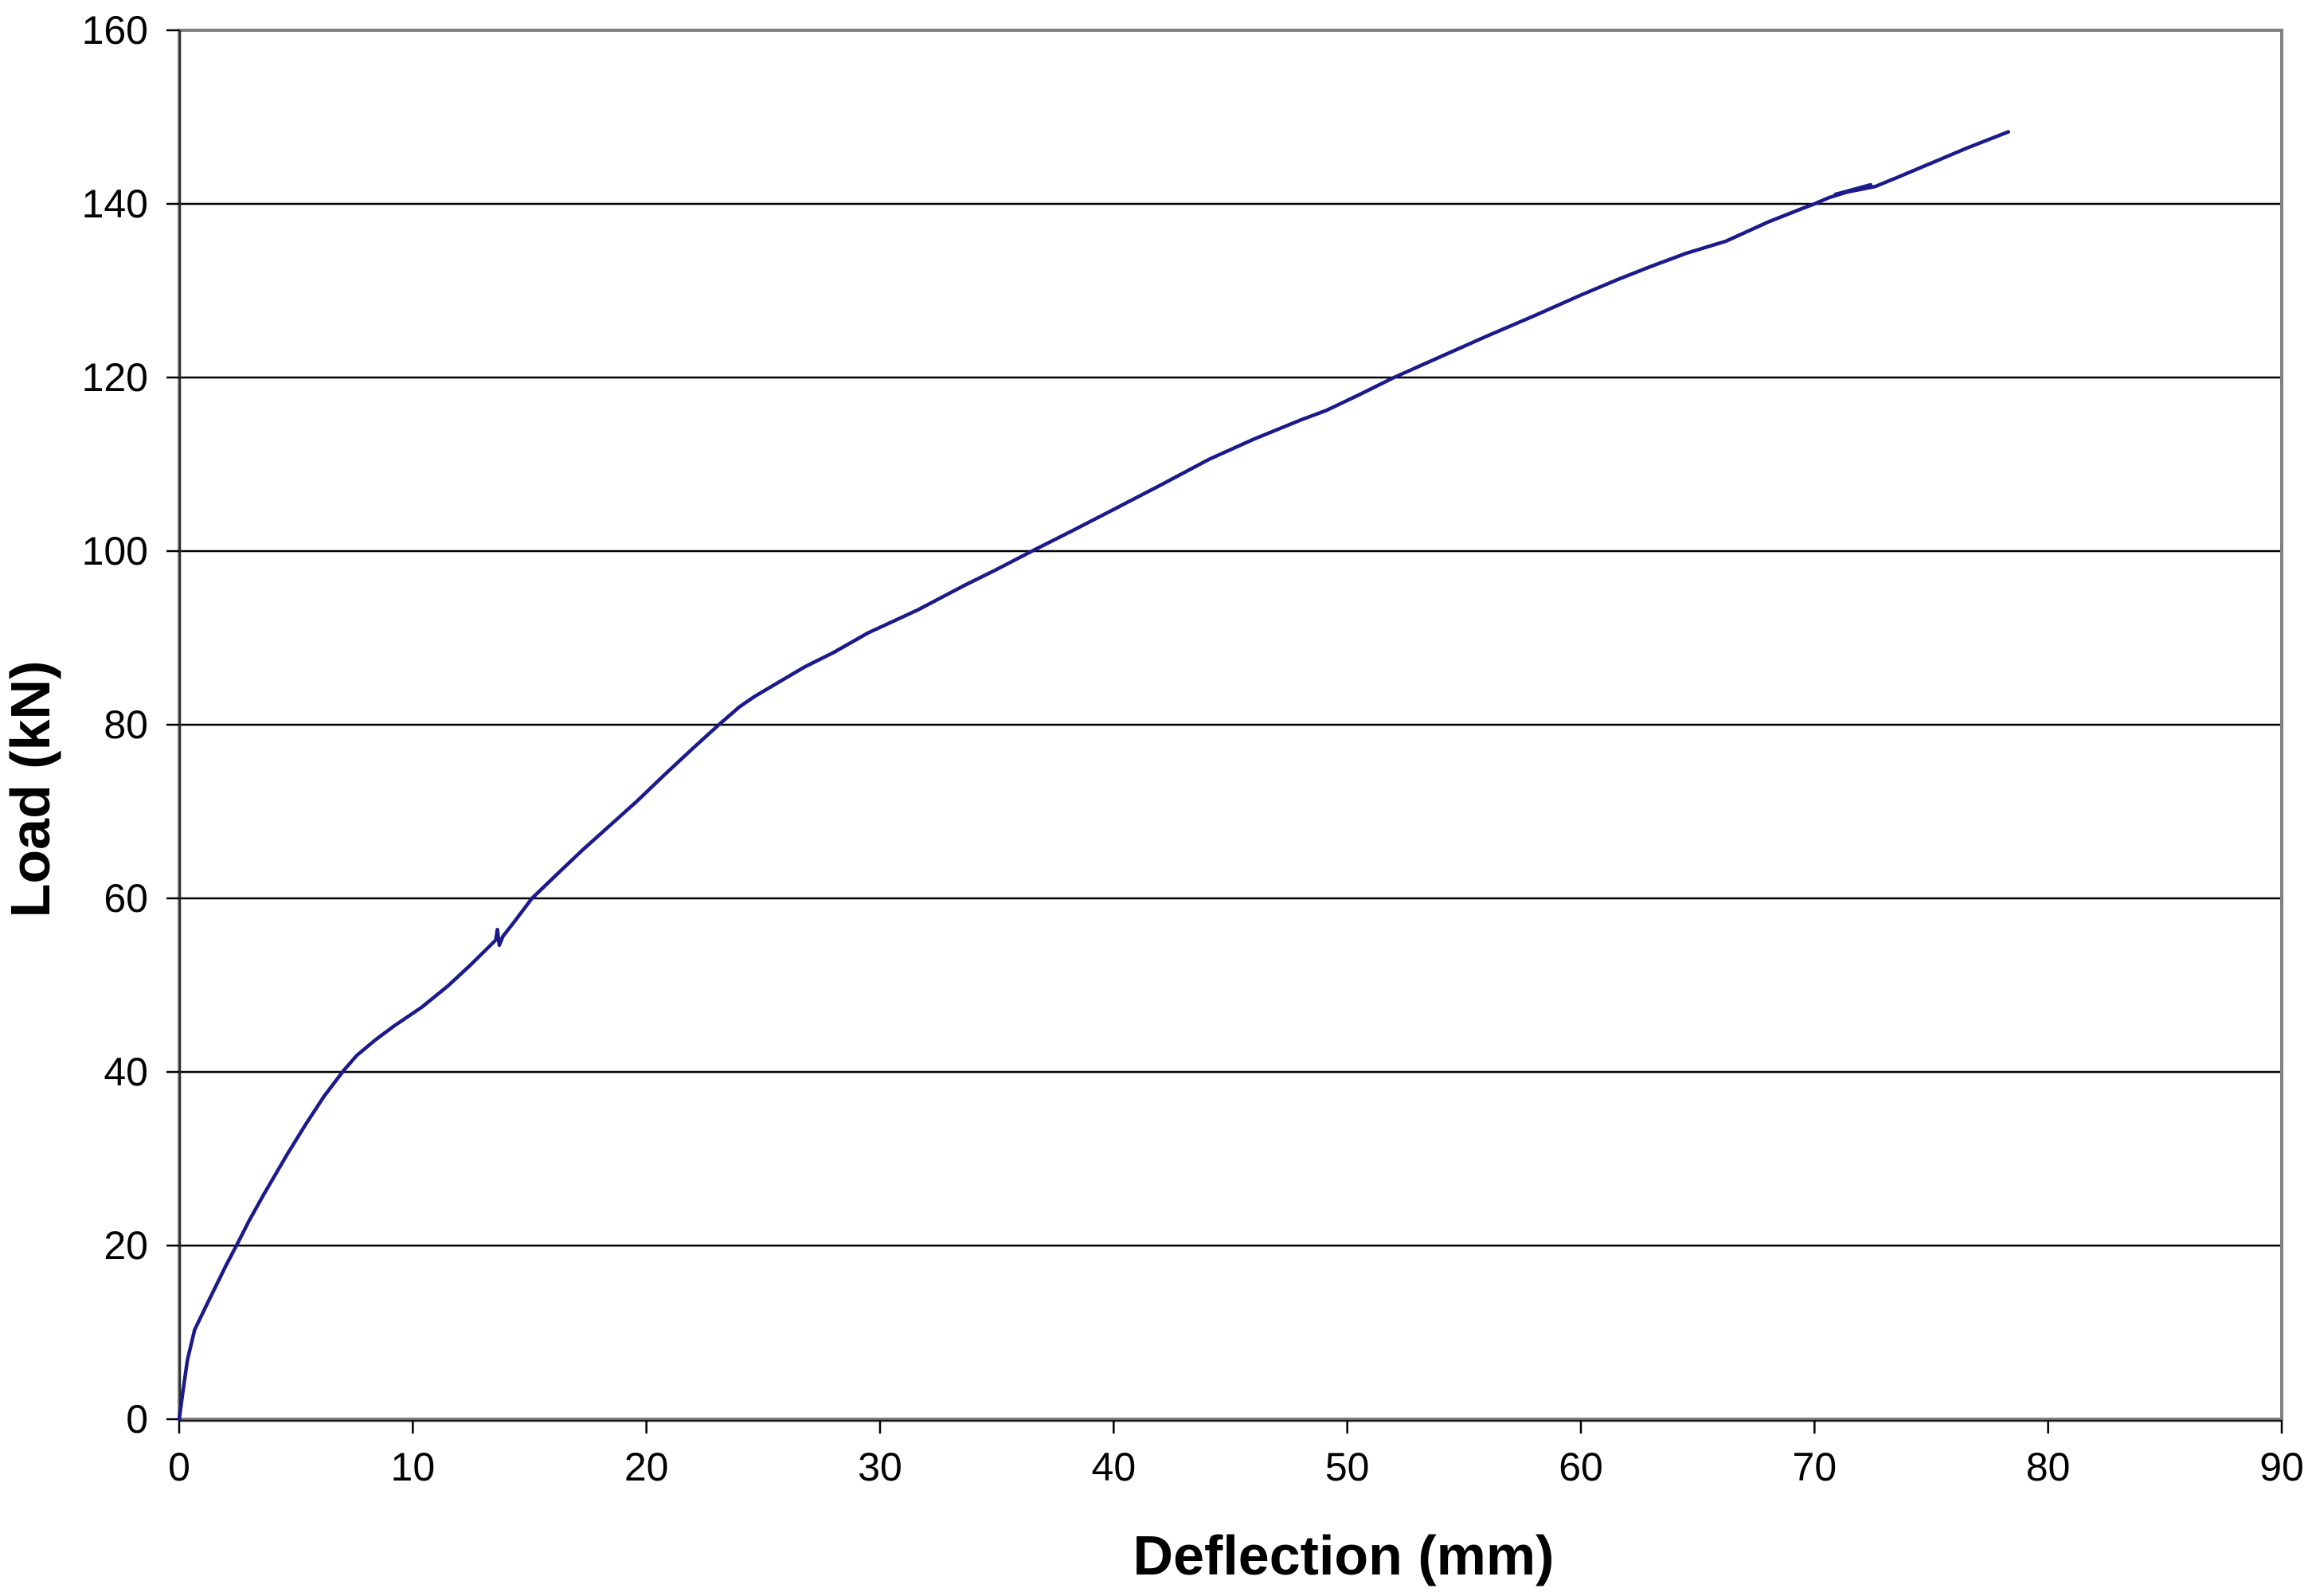  What do you see at coordinates (413, 1467) in the screenshot?
I see `x-tick-label-10: 10` at bounding box center [413, 1467].